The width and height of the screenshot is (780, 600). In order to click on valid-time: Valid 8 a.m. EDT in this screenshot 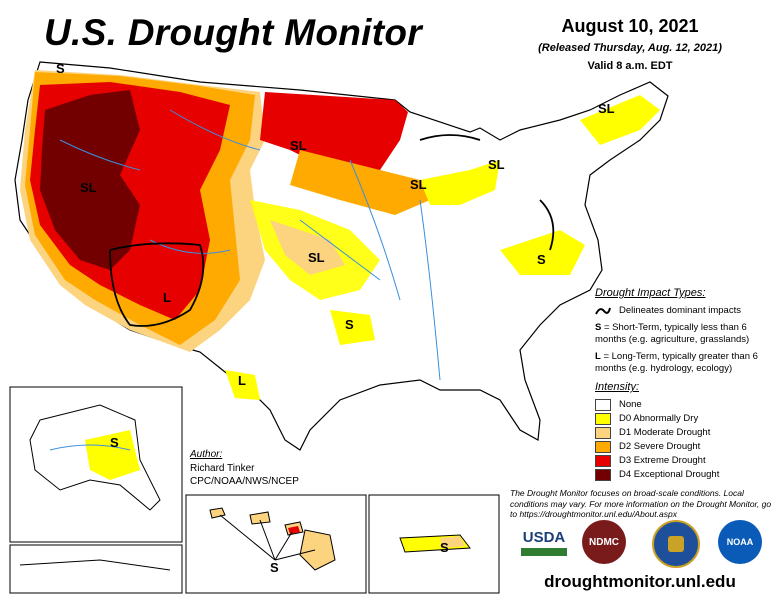, I will do `click(630, 66)`.